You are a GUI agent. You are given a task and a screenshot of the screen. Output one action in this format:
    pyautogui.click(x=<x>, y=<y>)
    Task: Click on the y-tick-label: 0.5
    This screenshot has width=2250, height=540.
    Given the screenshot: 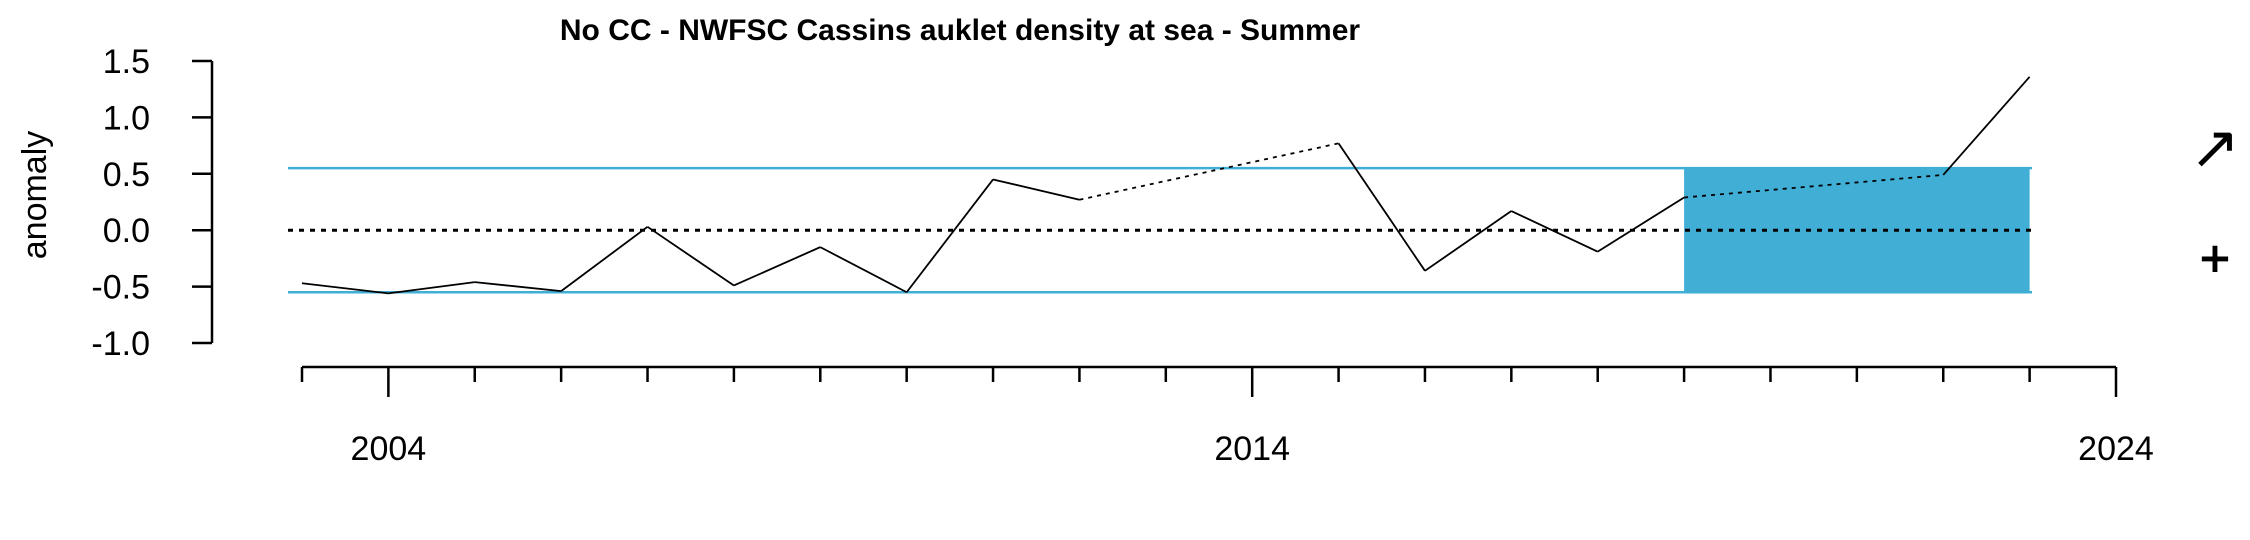 What is the action you would take?
    pyautogui.click(x=126, y=175)
    